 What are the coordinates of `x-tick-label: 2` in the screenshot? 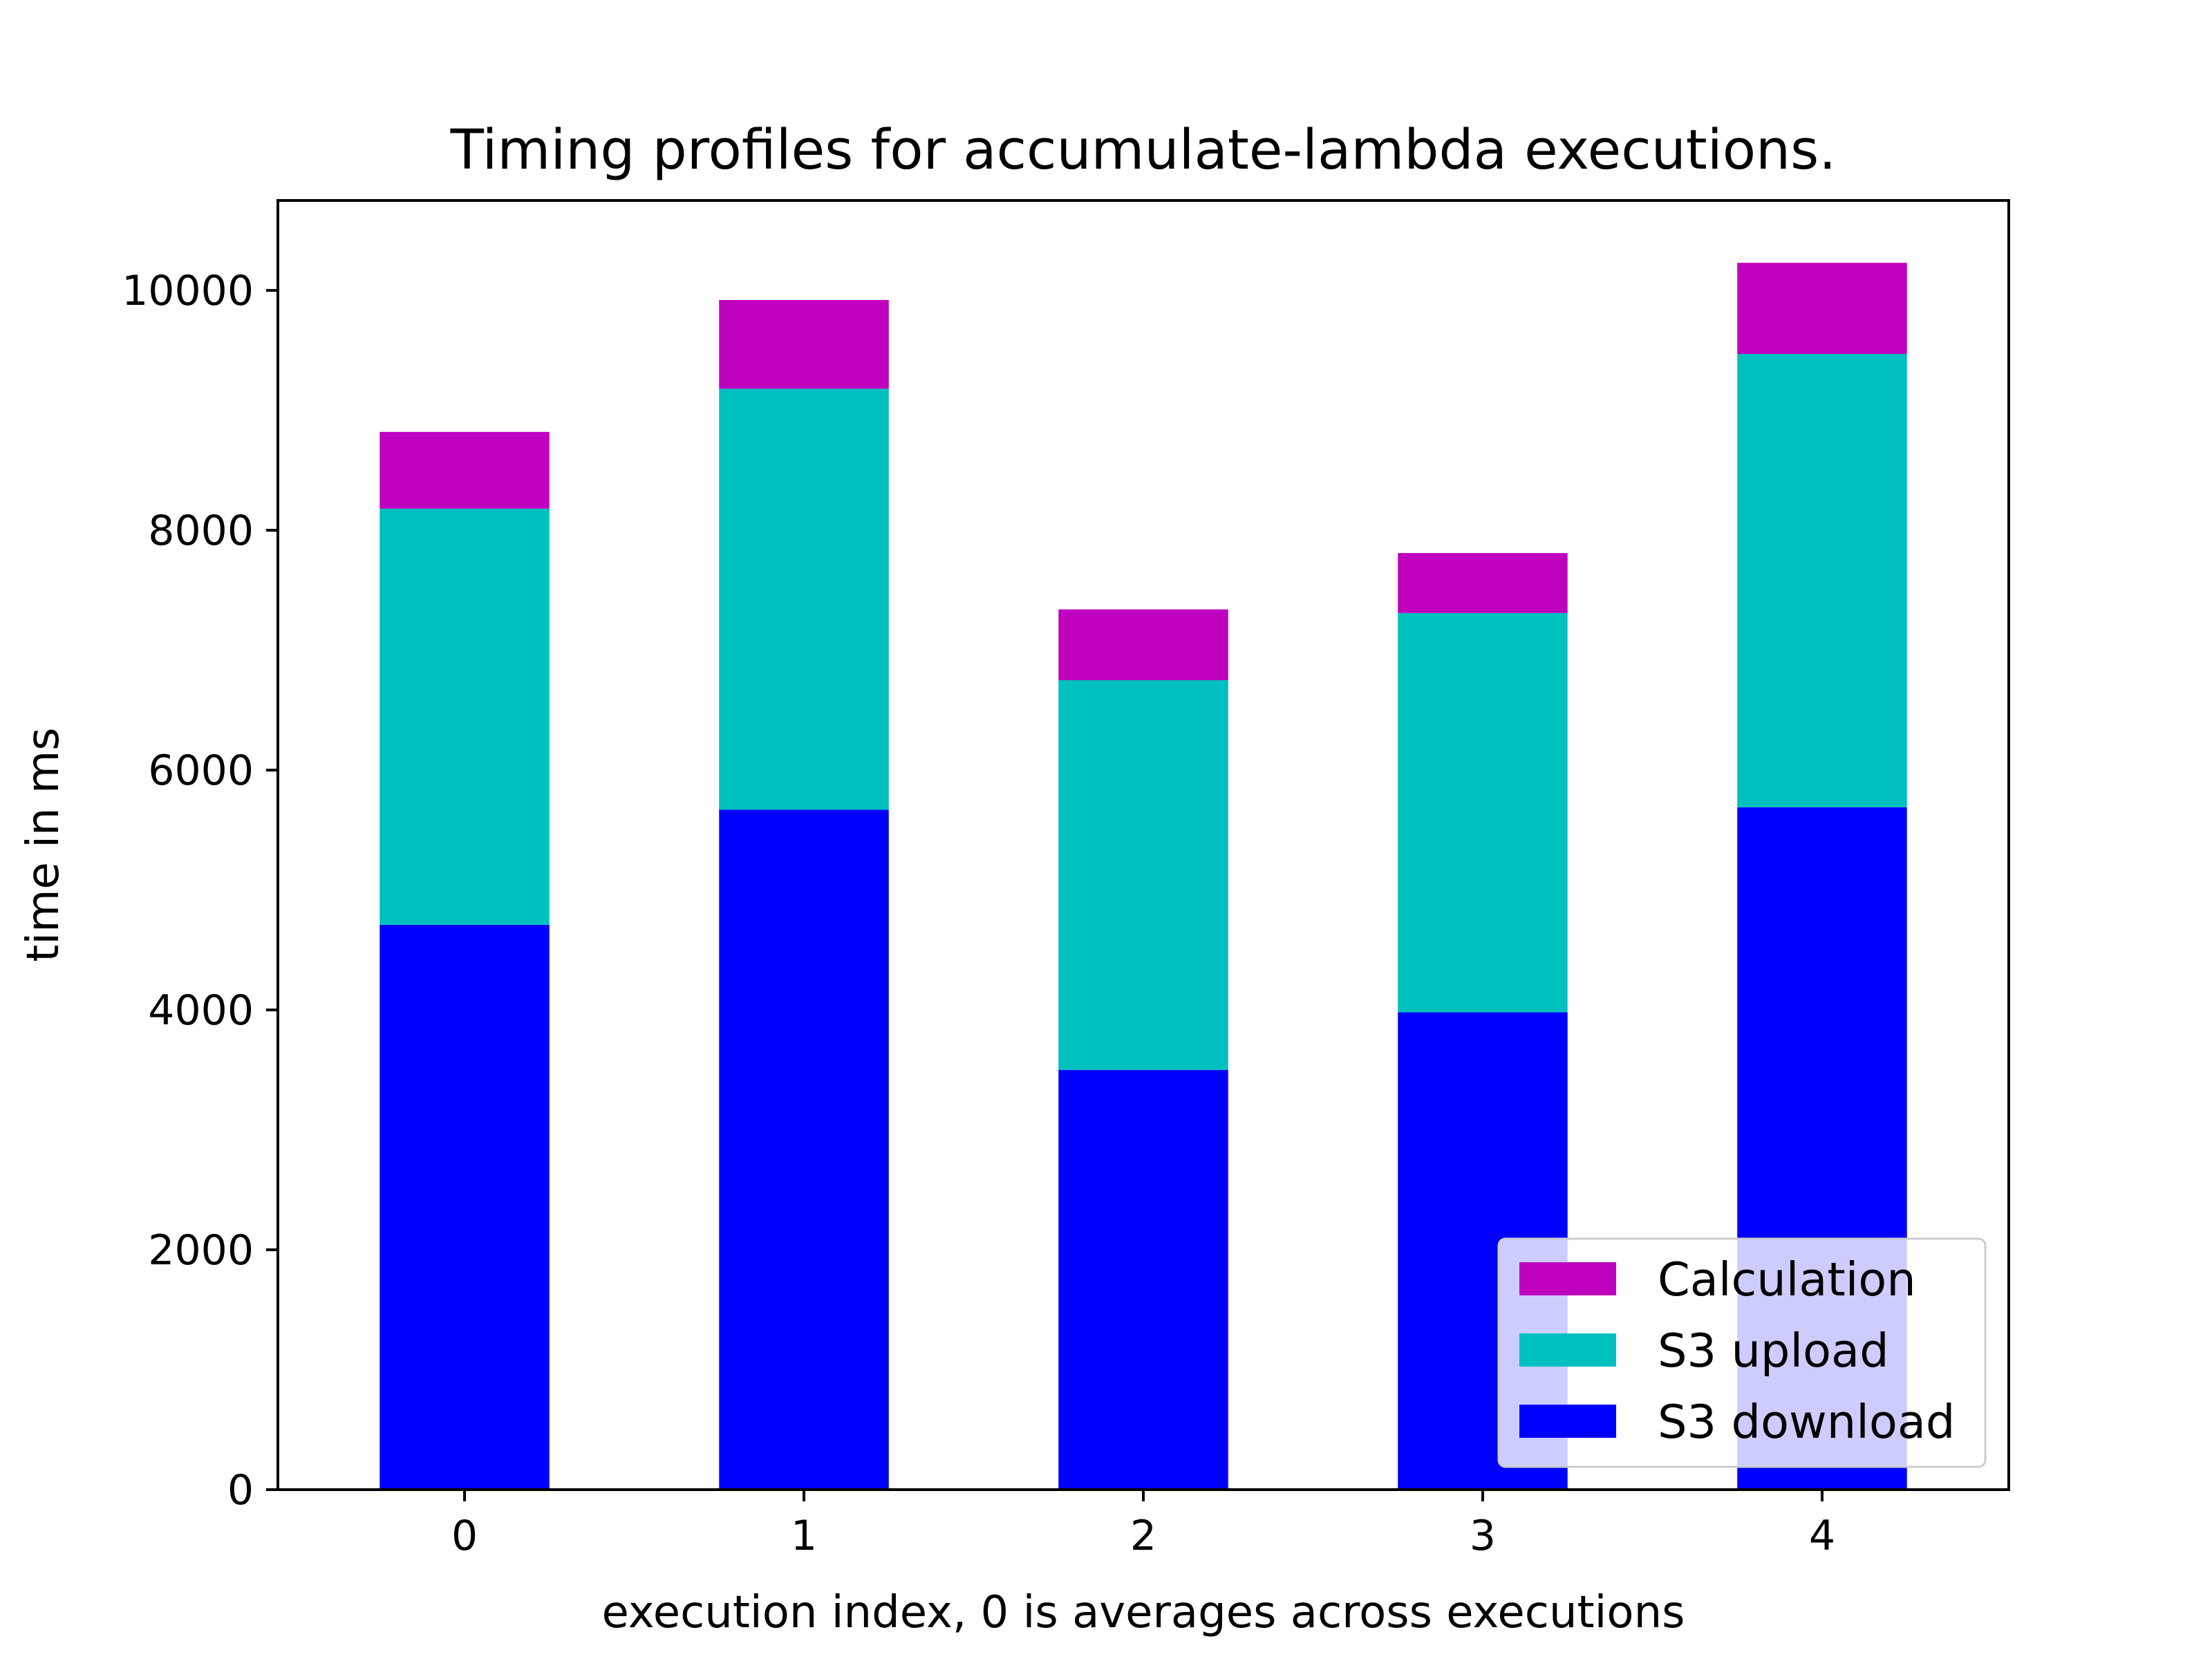 It's located at (1143, 1536).